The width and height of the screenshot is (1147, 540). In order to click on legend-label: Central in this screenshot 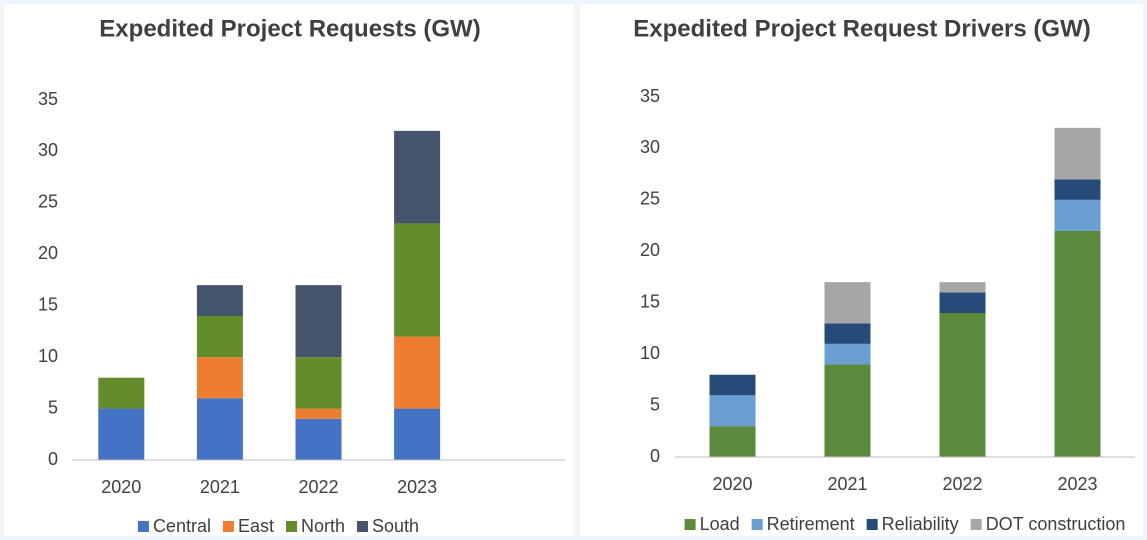, I will do `click(182, 526)`.